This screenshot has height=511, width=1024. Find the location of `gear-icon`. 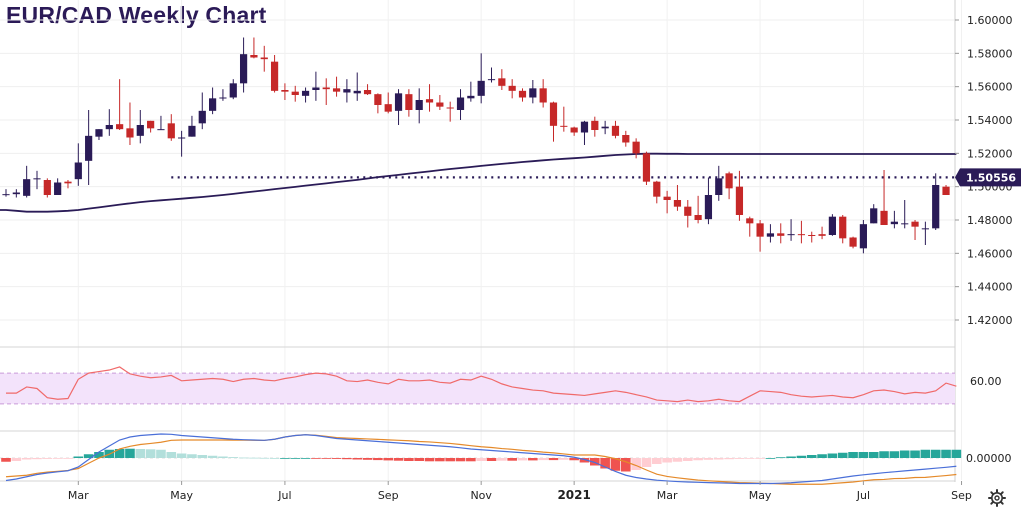

gear-icon is located at coordinates (997, 498).